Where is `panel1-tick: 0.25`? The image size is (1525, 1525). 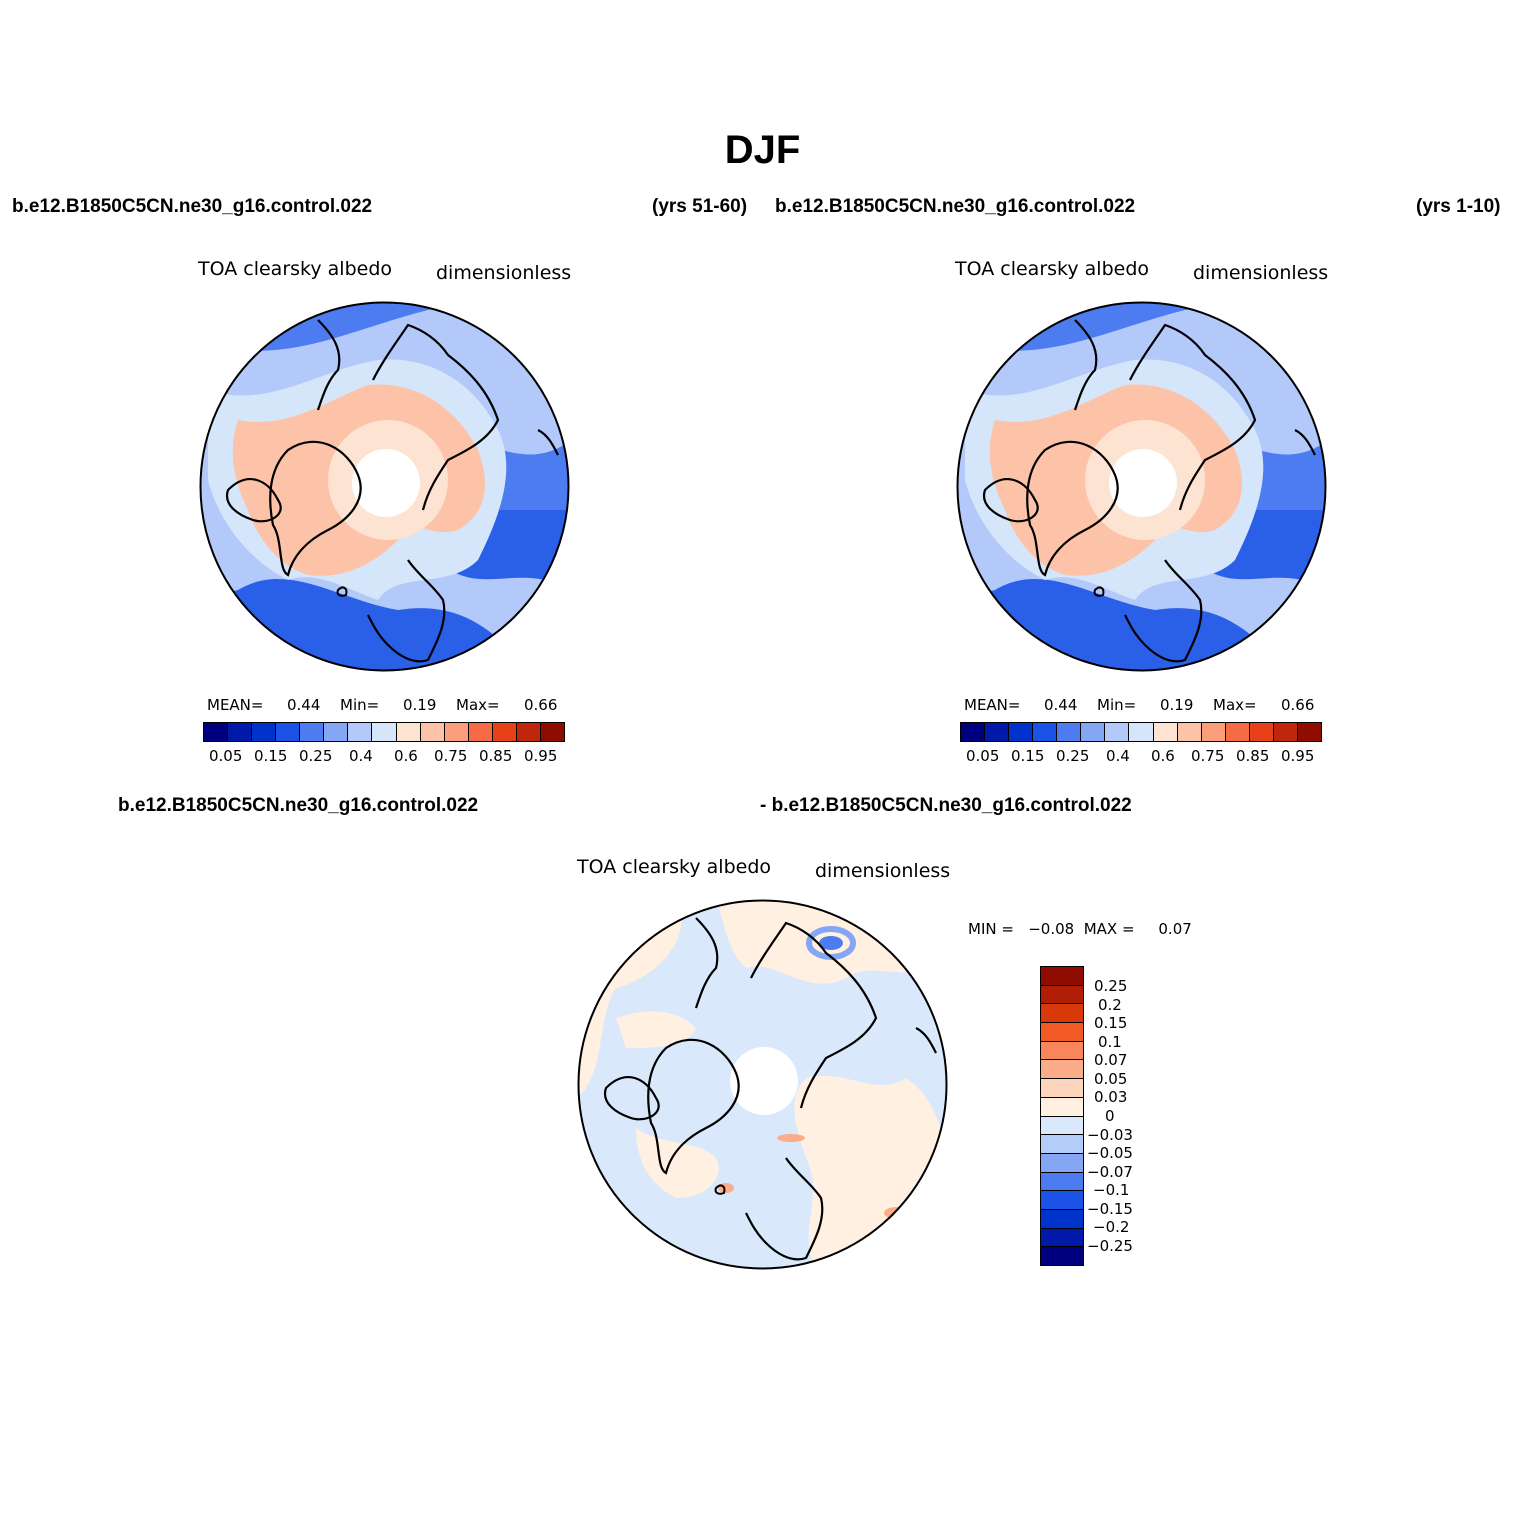 panel1-tick: 0.25 is located at coordinates (316, 756).